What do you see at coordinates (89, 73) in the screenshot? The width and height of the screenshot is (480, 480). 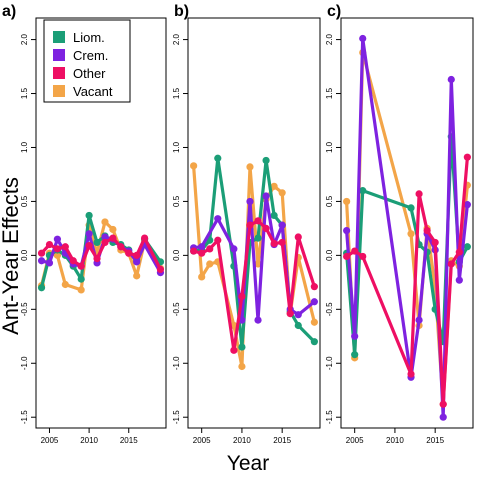 I see `legend-label: Other` at bounding box center [89, 73].